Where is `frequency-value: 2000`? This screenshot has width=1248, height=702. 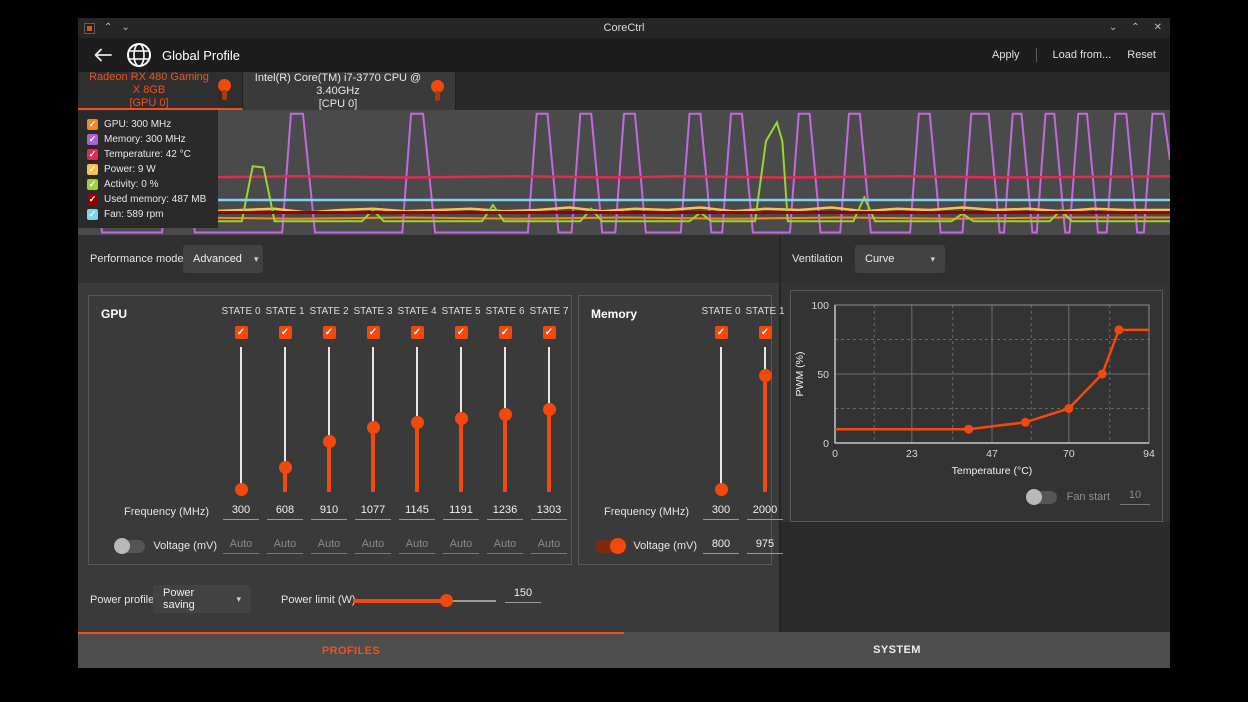 frequency-value: 2000 is located at coordinates (765, 512).